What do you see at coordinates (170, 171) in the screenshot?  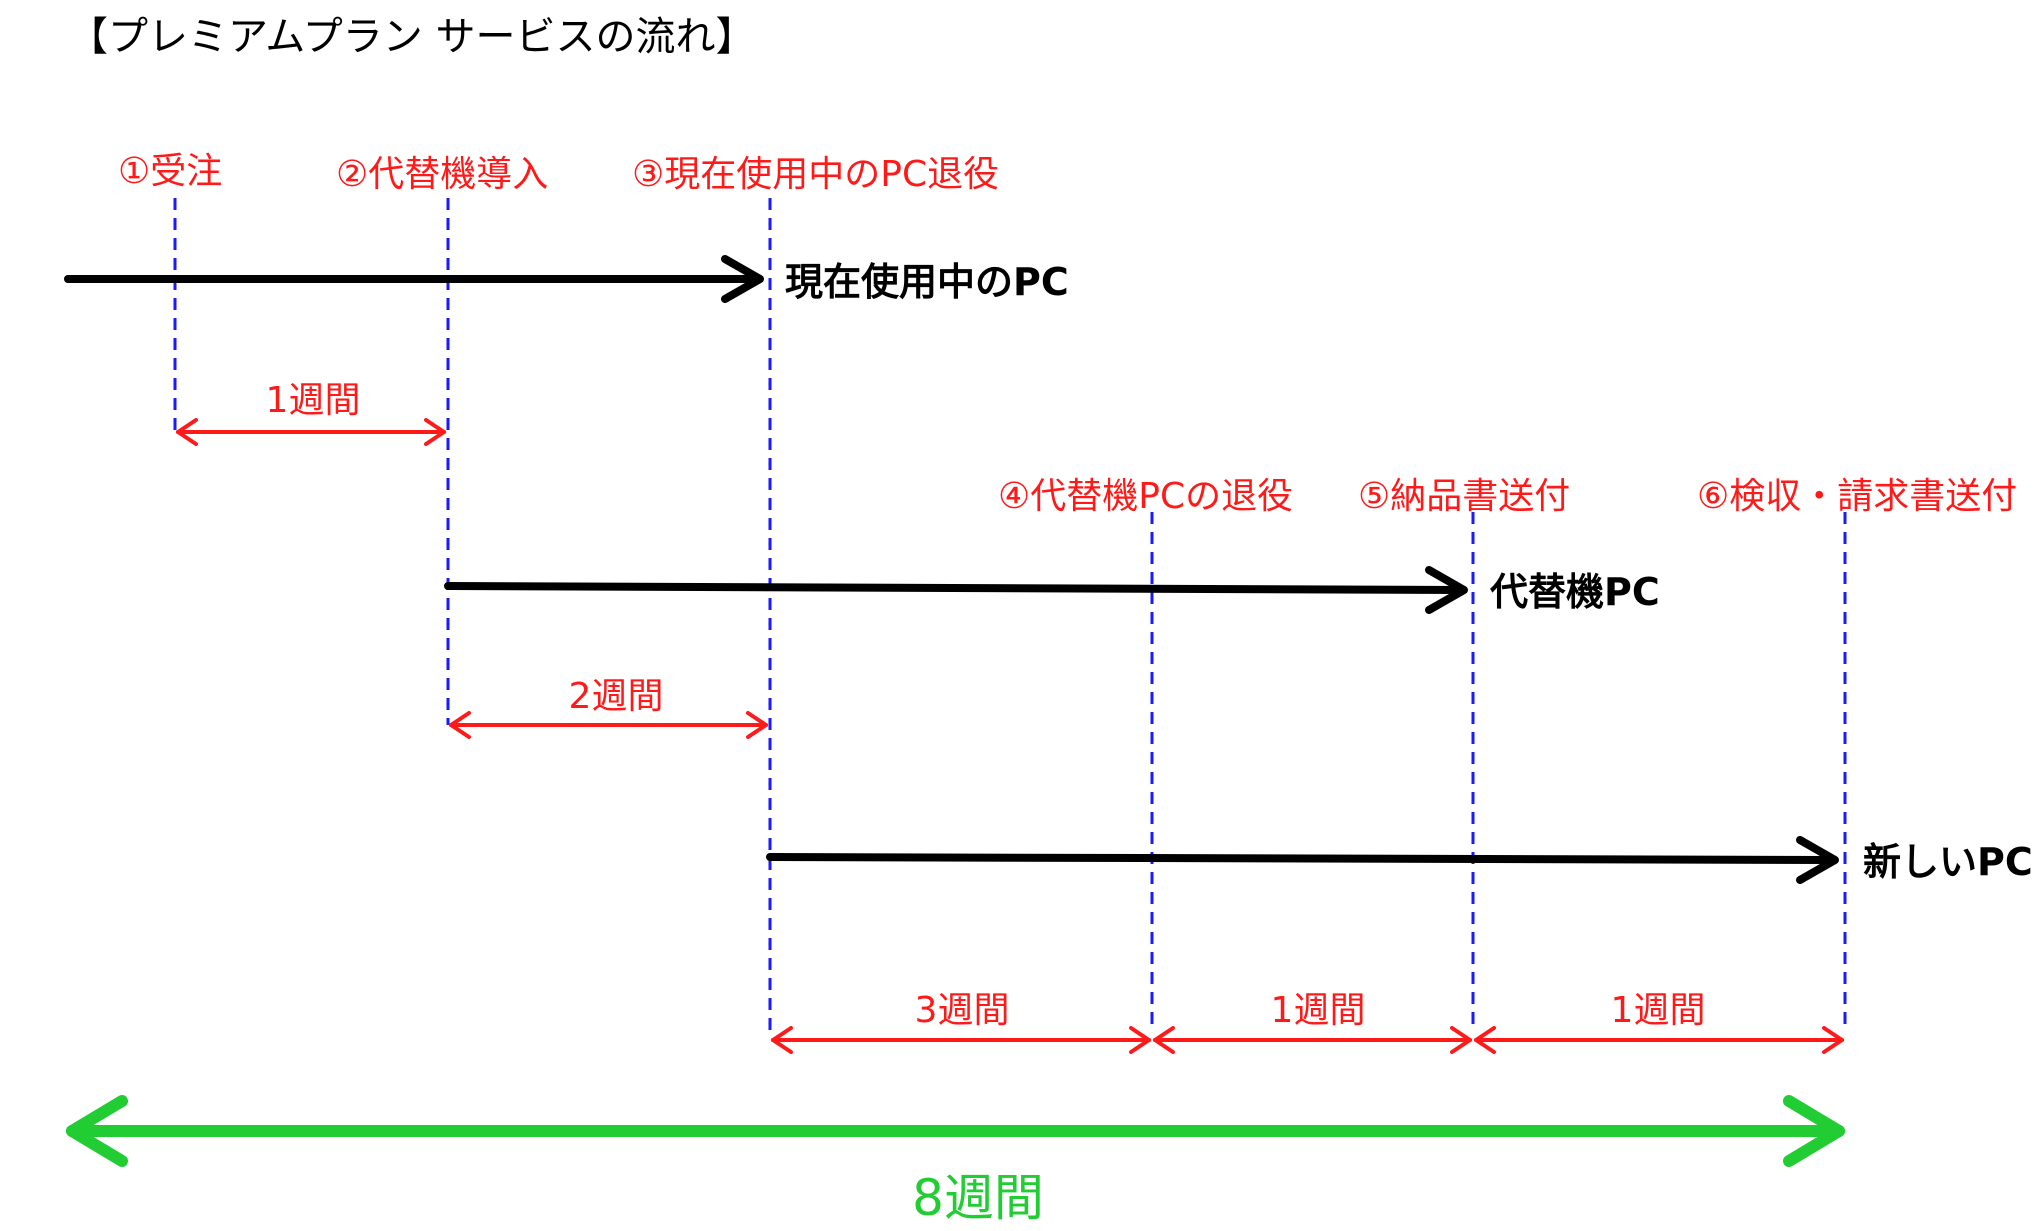 I see `event-label-order: ①受注` at bounding box center [170, 171].